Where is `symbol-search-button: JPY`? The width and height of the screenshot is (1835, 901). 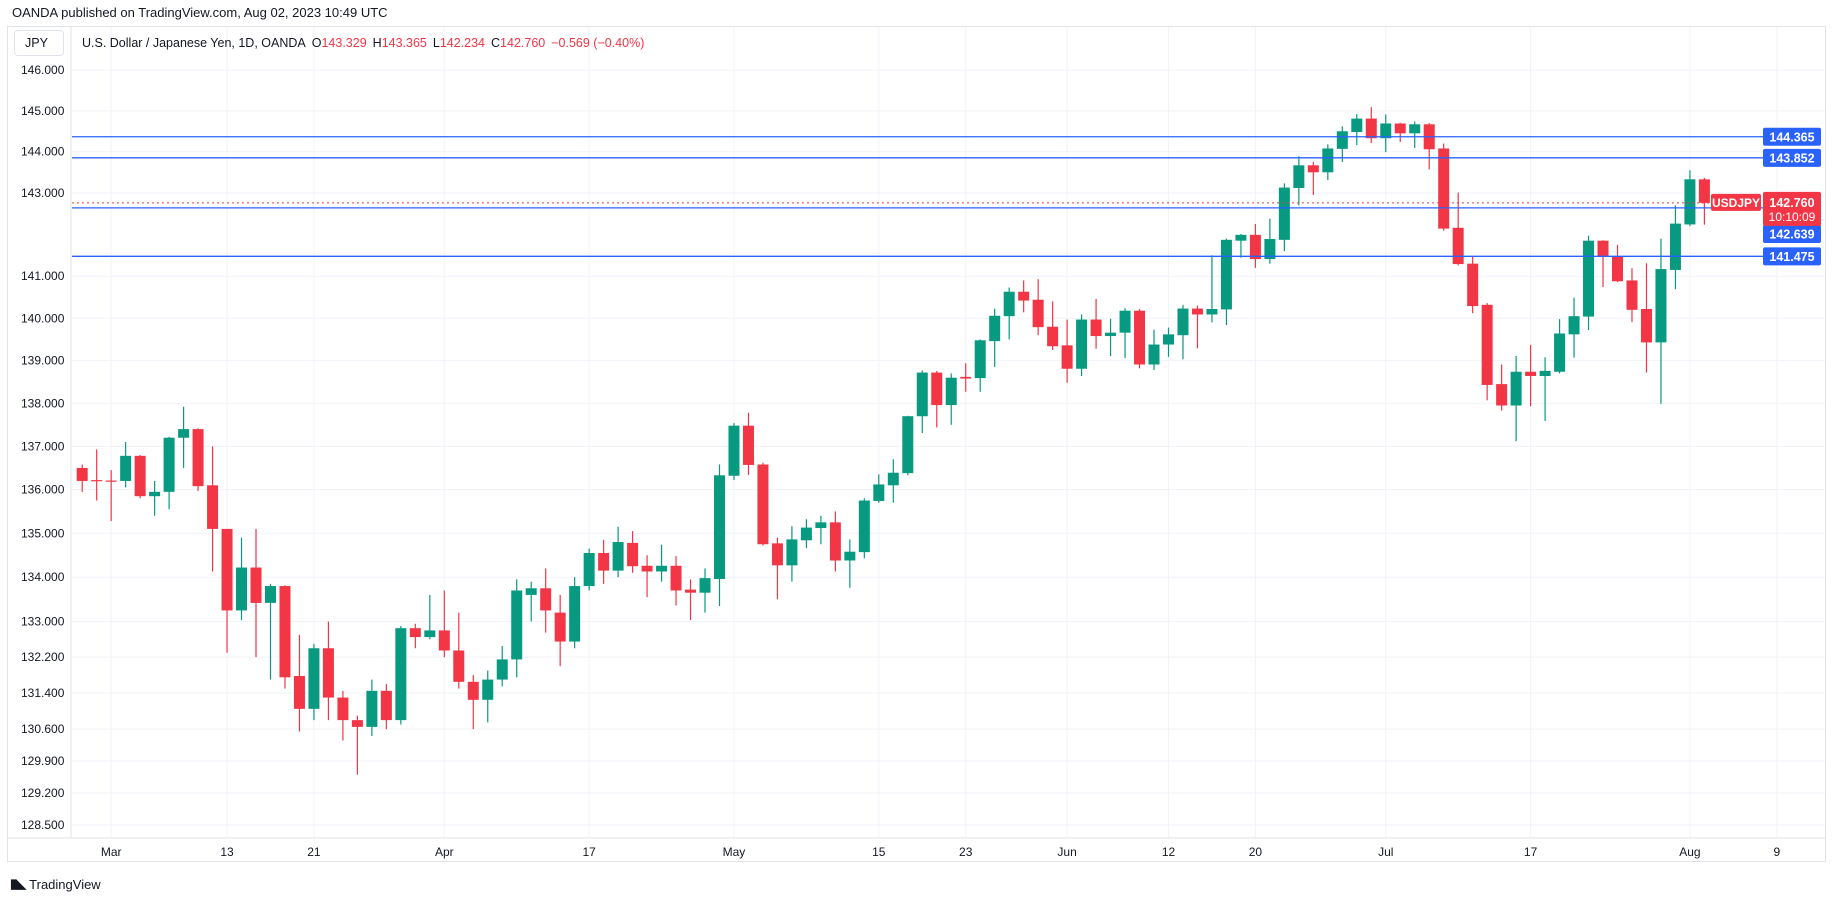
symbol-search-button: JPY is located at coordinates (39, 43).